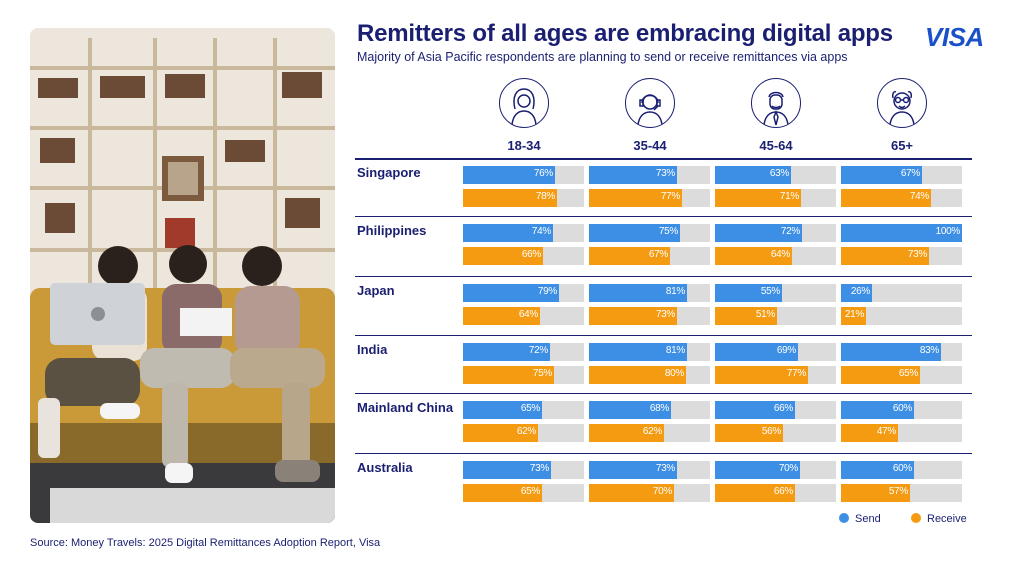 This screenshot has width=1024, height=576. I want to click on send-value-label: 81%, so click(675, 350).